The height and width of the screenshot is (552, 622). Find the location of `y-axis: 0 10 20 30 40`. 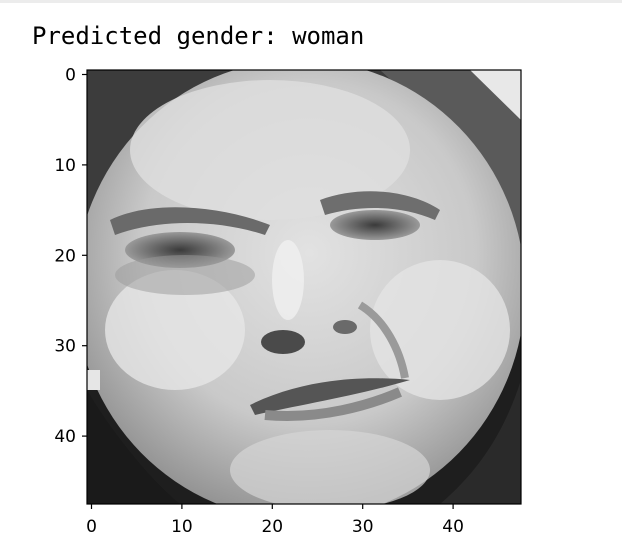

y-axis: 0 10 20 30 40 is located at coordinates (70, 256).